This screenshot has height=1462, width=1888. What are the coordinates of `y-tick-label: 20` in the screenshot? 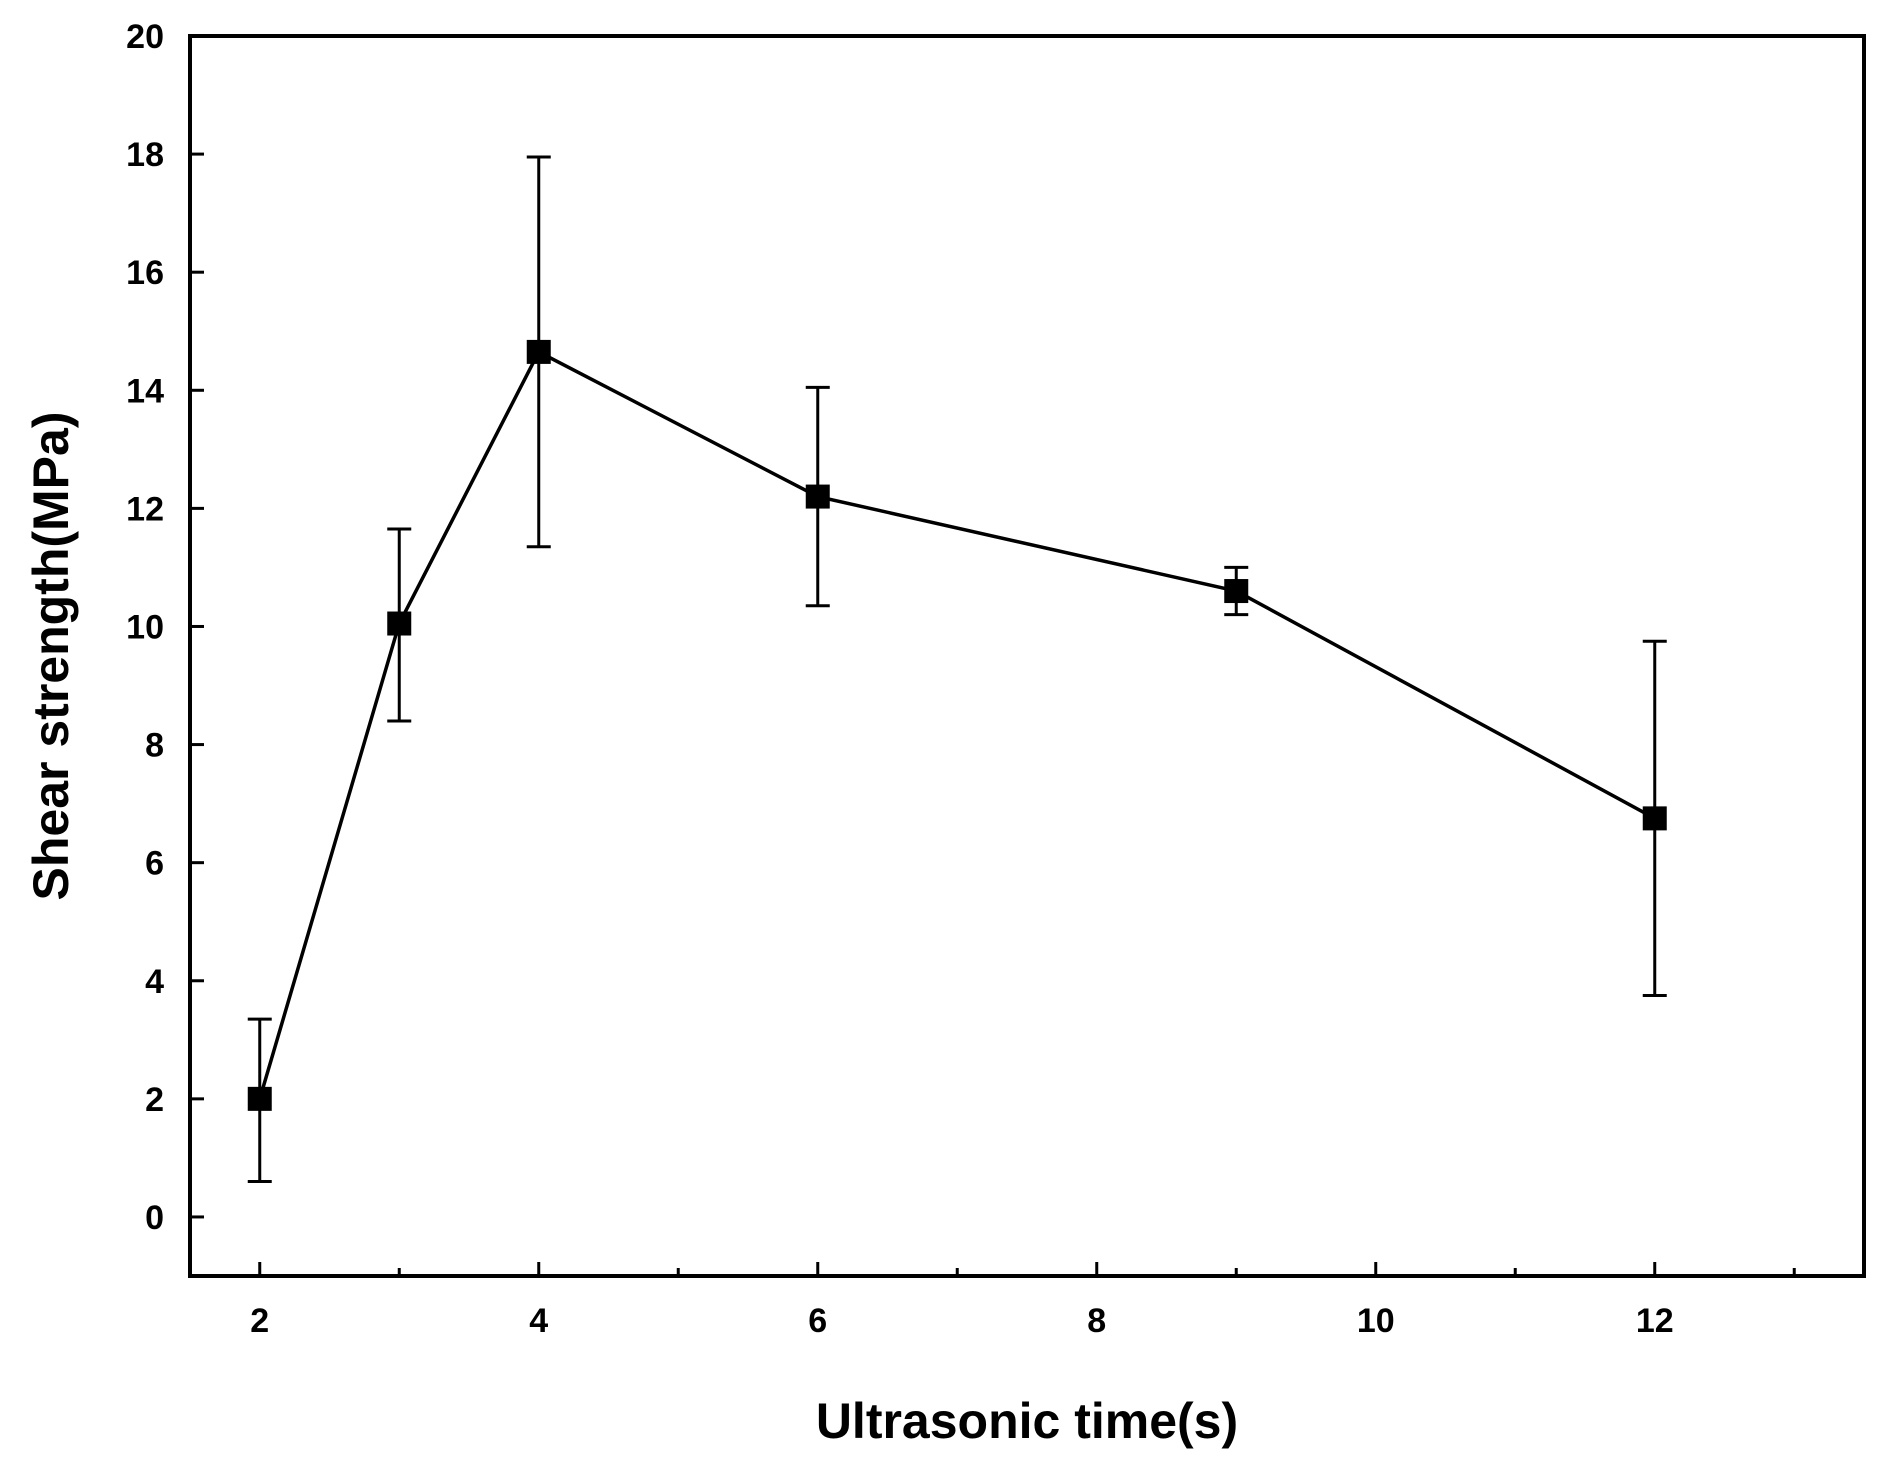 It's located at (145, 37).